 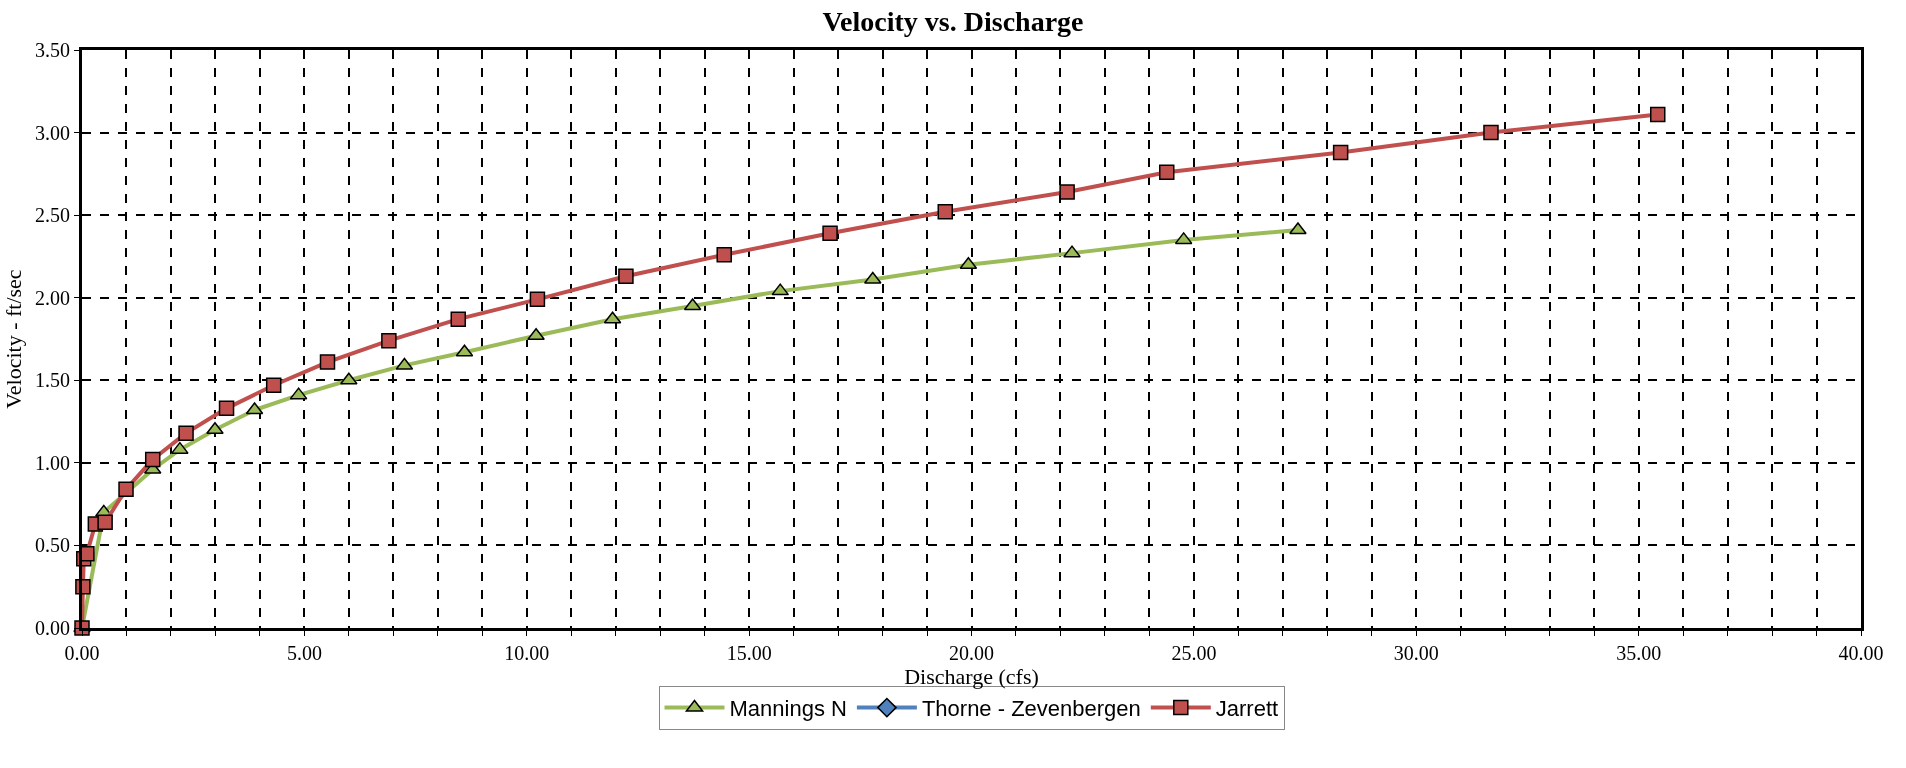 What do you see at coordinates (971, 653) in the screenshot?
I see `x-tick-label: 20.00` at bounding box center [971, 653].